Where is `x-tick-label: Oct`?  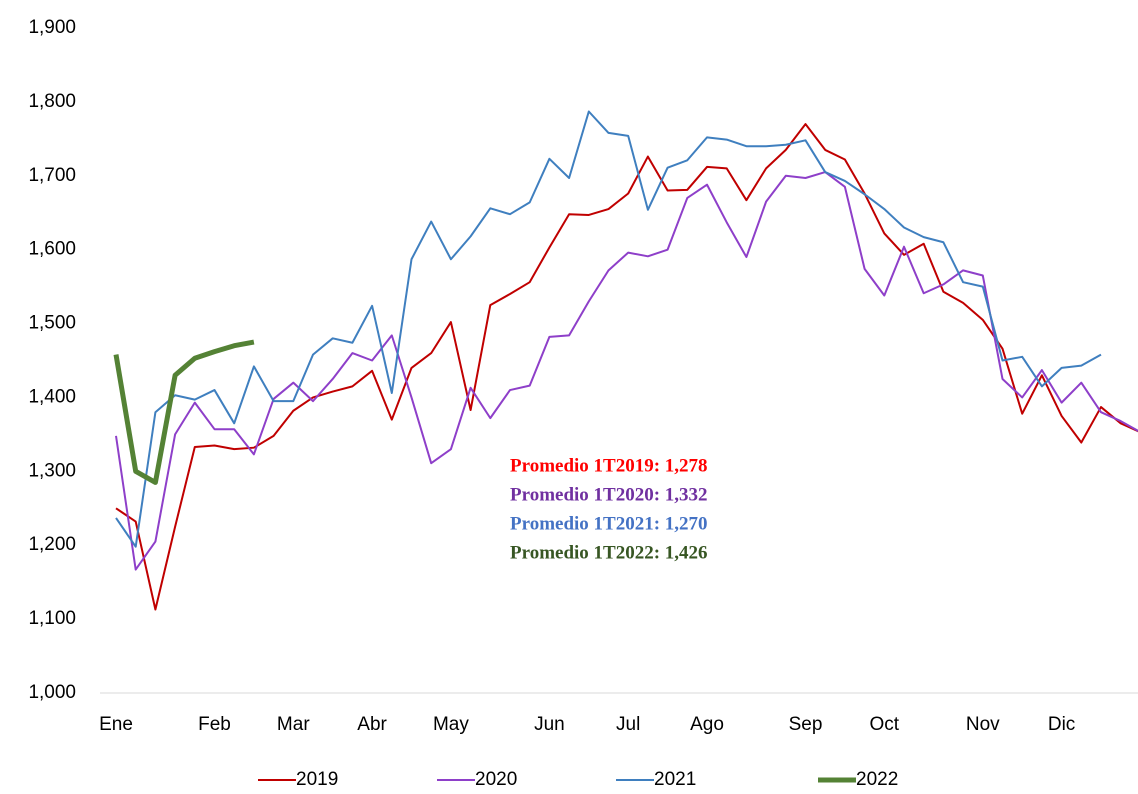
x-tick-label: Oct is located at coordinates (885, 724).